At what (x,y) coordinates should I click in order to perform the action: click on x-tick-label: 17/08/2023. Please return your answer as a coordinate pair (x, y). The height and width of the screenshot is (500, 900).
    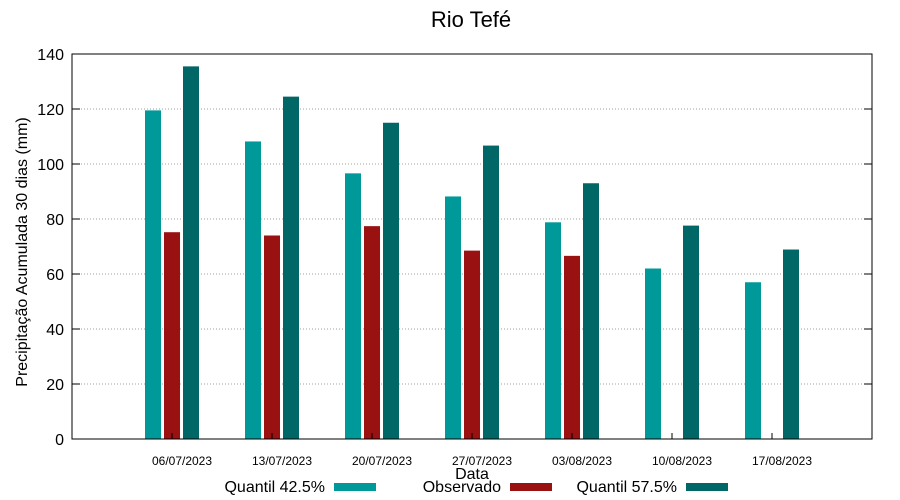
    Looking at the image, I should click on (782, 461).